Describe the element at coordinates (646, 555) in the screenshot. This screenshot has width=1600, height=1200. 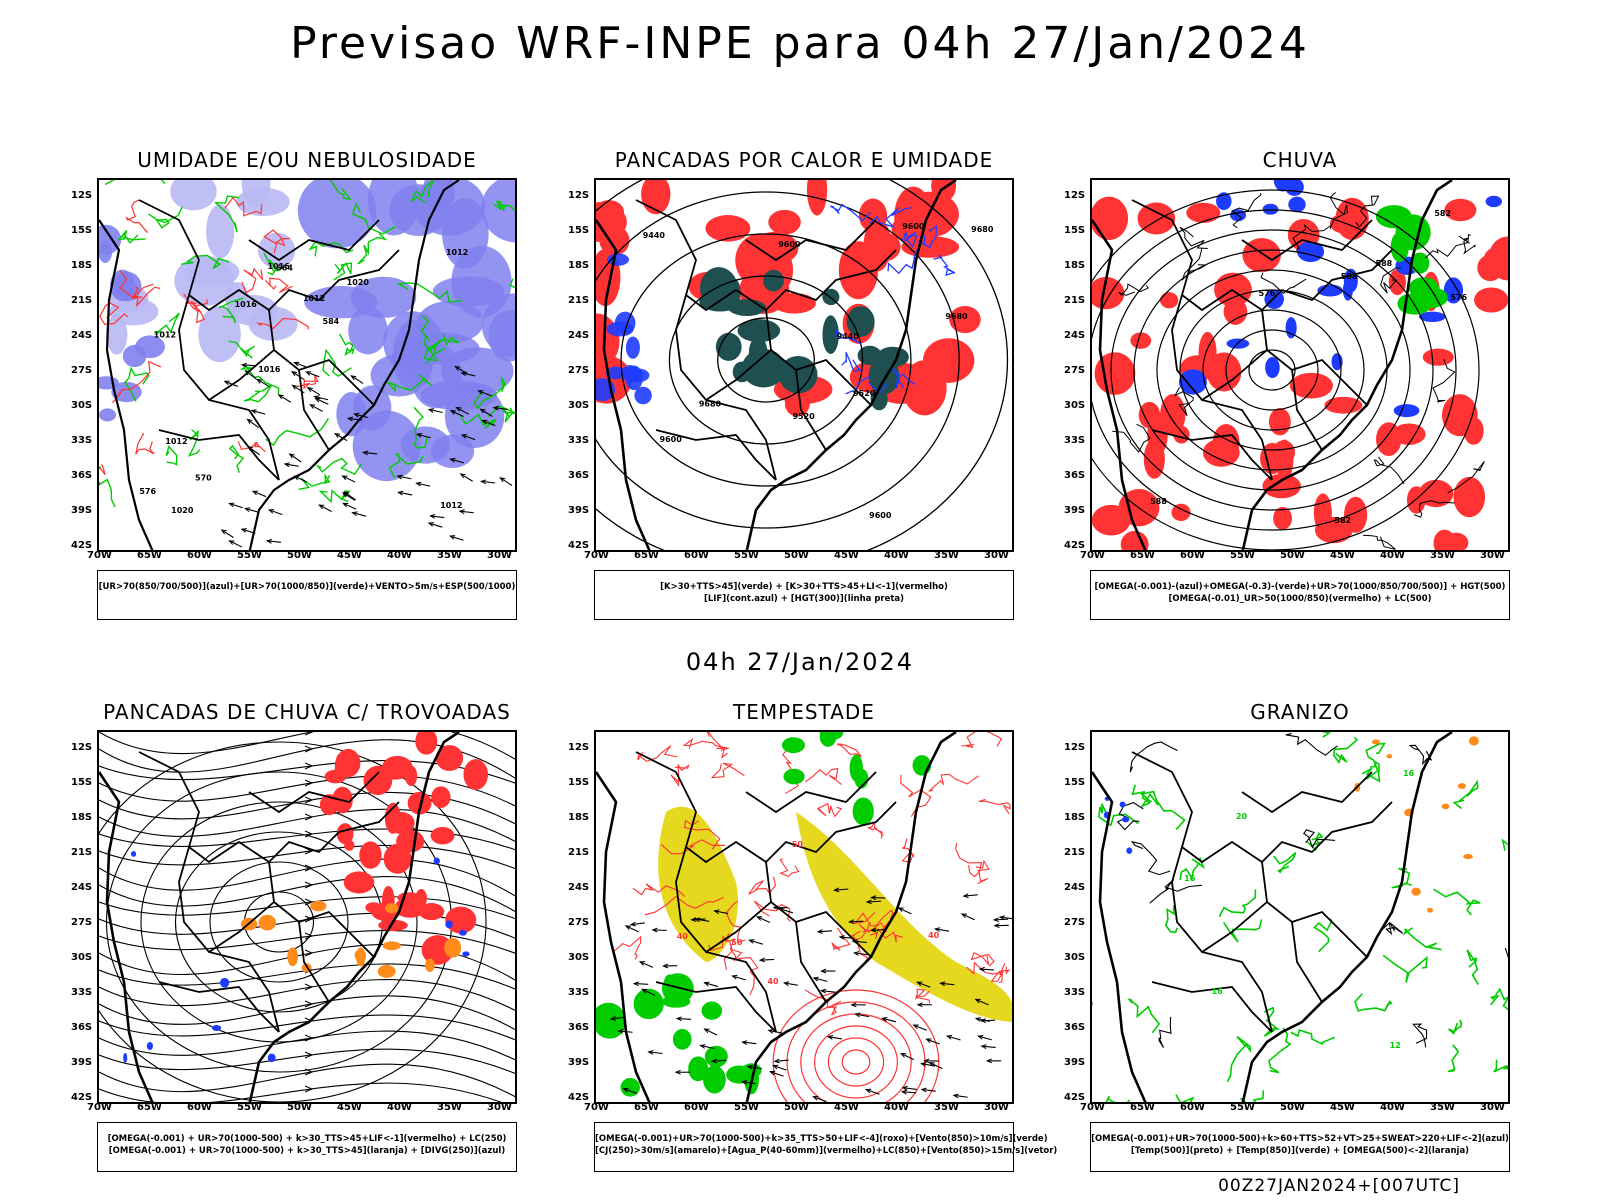
I see `longitude-tick-label: 65W` at that location.